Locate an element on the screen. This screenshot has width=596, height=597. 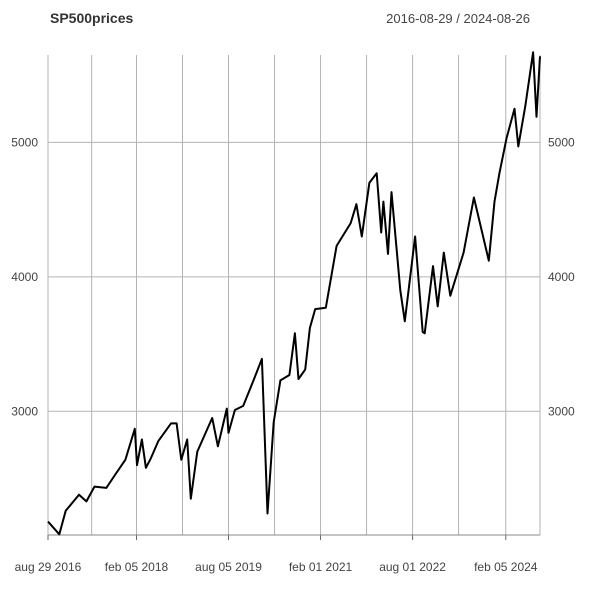
y-tick-label-left: 3000 is located at coordinates (24, 411).